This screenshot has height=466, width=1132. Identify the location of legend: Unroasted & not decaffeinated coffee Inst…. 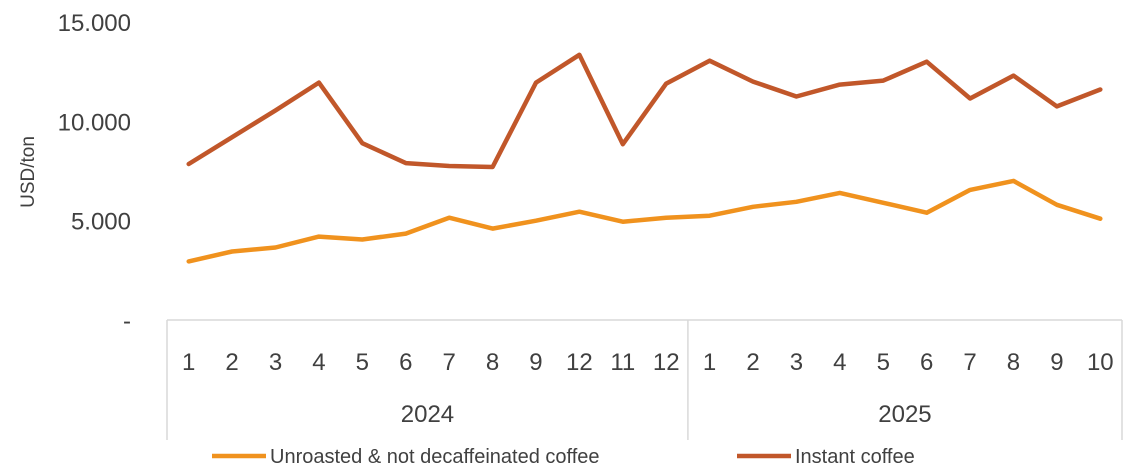
(563, 456).